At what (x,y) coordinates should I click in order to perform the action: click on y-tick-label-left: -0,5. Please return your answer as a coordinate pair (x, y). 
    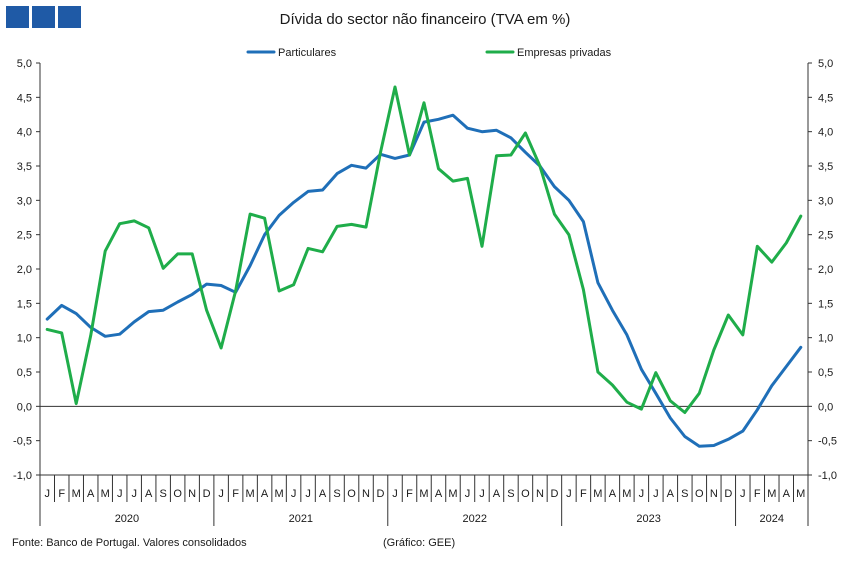
    Looking at the image, I should click on (22, 442).